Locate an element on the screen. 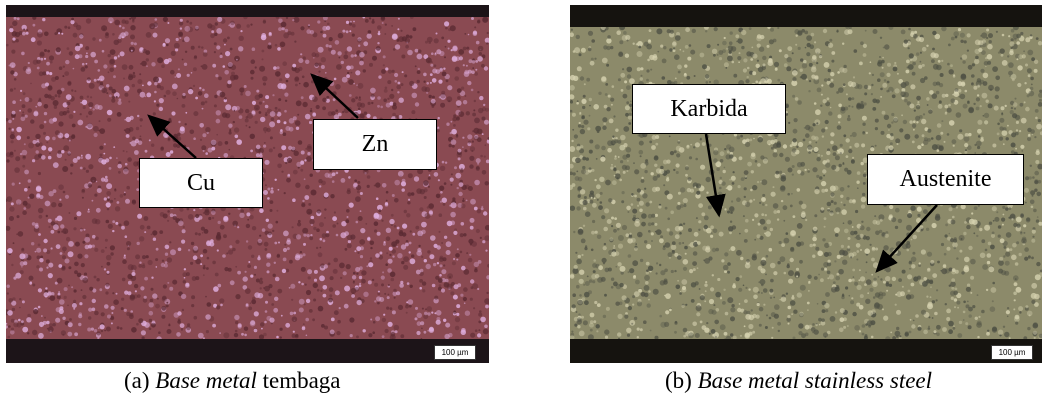 This screenshot has width=1047, height=410. label-zn: Zn is located at coordinates (375, 144).